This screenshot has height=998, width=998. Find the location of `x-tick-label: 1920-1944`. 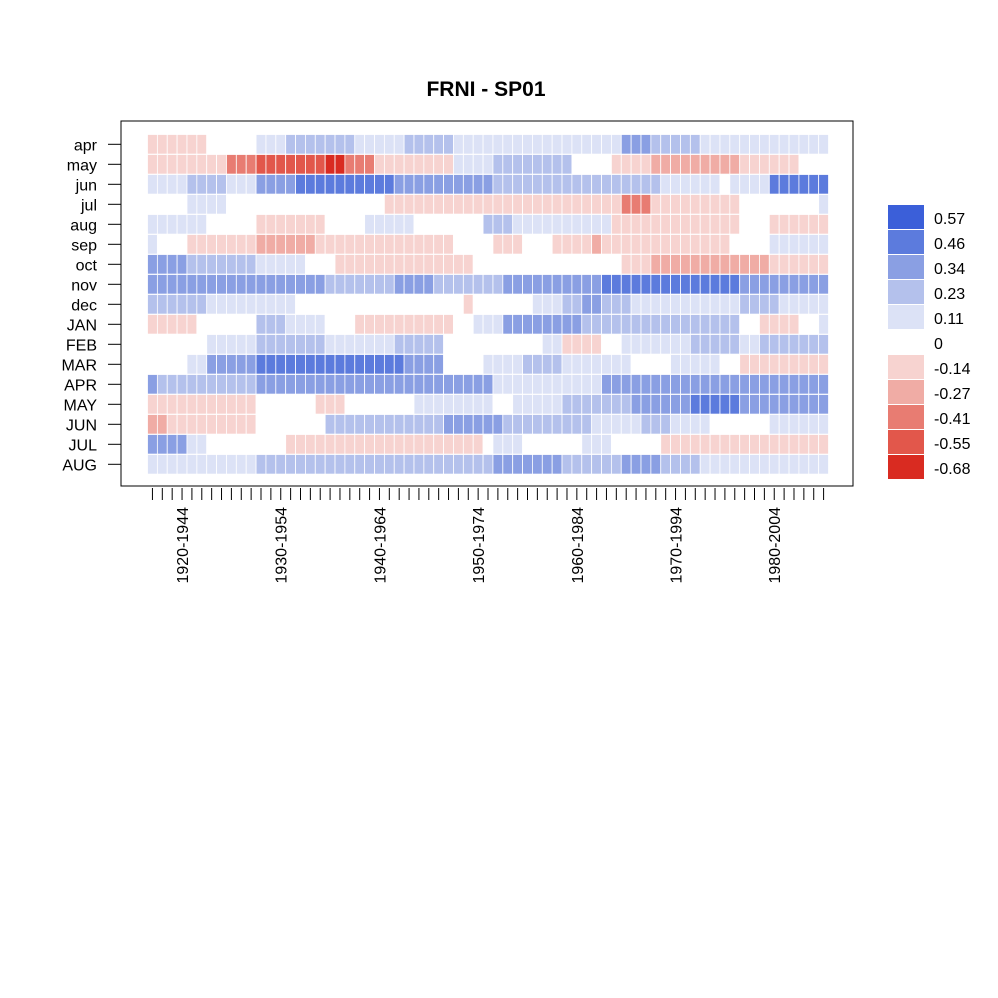

x-tick-label: 1920-1944 is located at coordinates (183, 545).